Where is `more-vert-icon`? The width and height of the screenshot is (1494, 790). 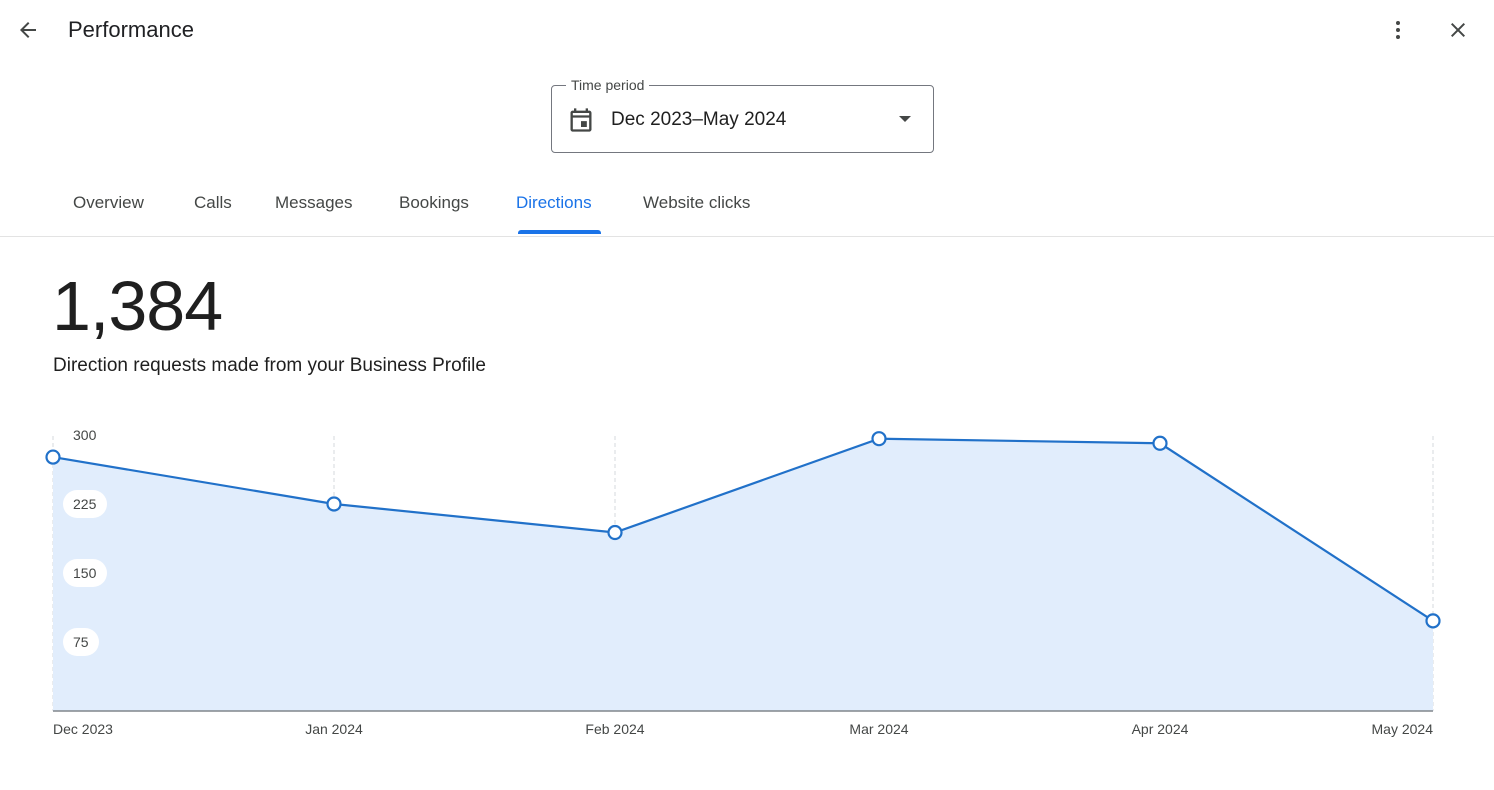
more-vert-icon is located at coordinates (1398, 30).